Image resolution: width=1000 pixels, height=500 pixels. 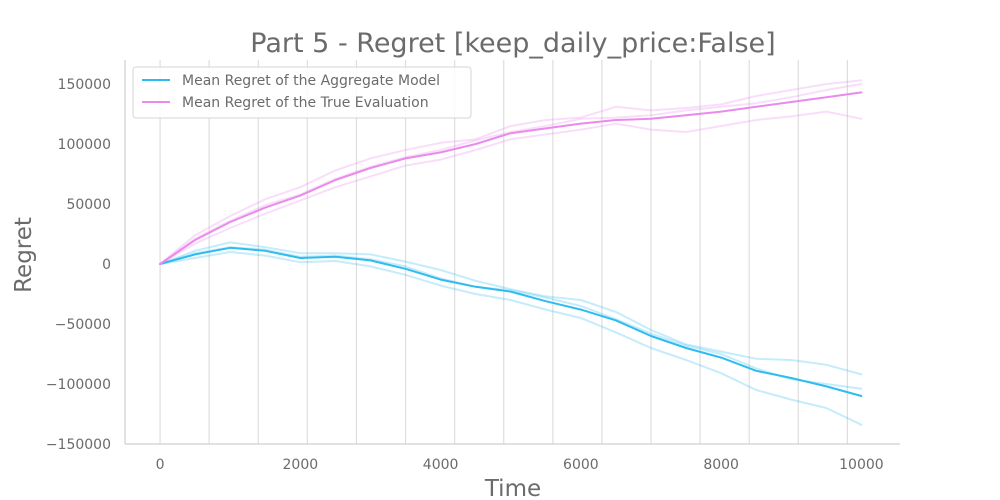 What do you see at coordinates (520, 465) in the screenshot?
I see `x-tick-labels: 0 2000 4000 6000 8000 10000` at bounding box center [520, 465].